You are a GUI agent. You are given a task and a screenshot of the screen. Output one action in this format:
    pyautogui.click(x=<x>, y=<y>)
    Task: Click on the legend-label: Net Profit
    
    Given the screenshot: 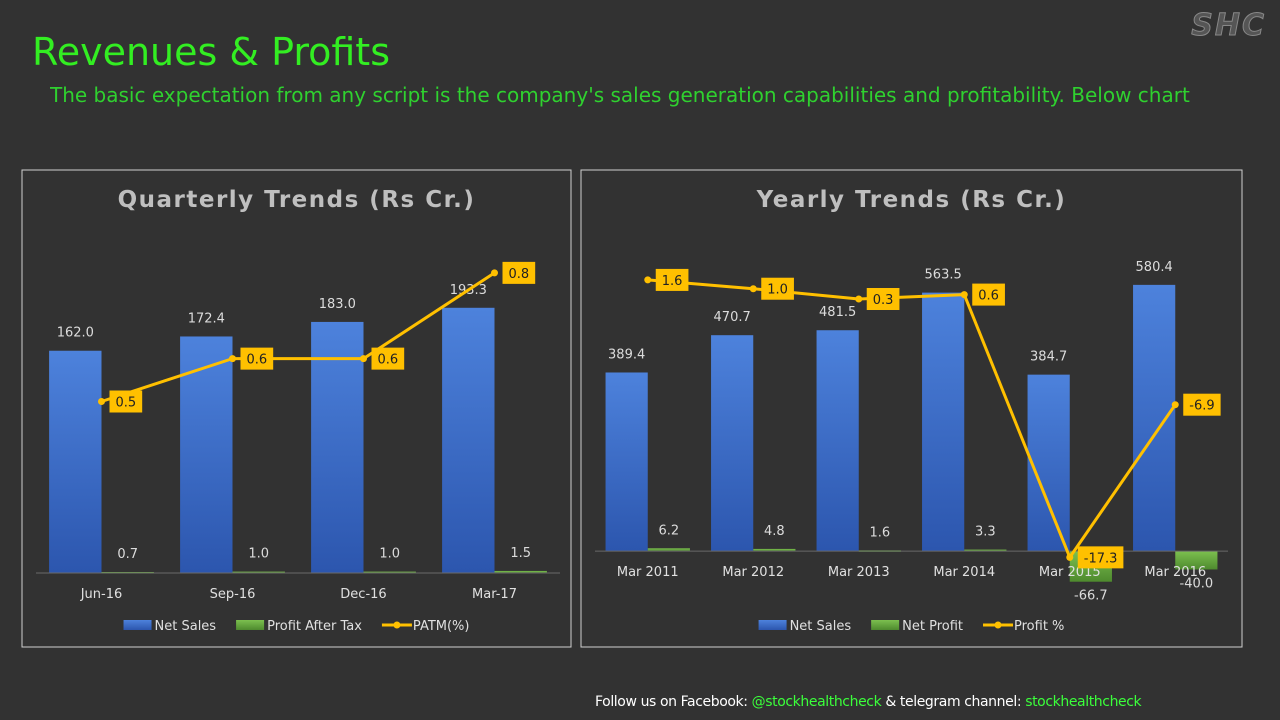 What is the action you would take?
    pyautogui.click(x=932, y=626)
    